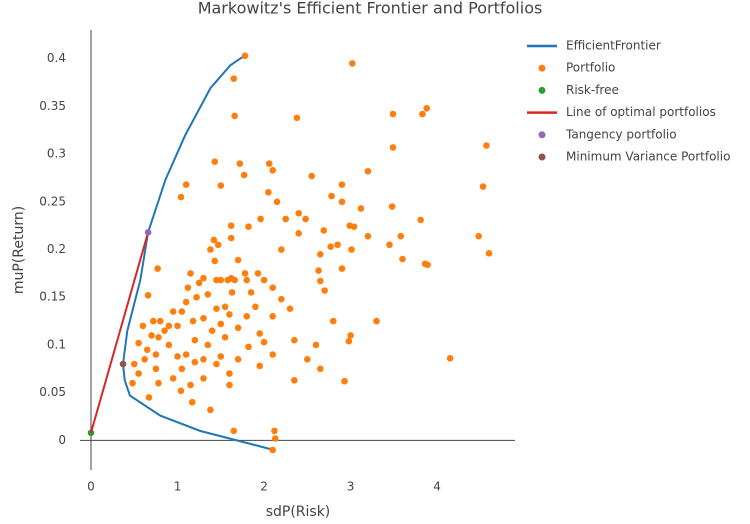  Describe the element at coordinates (120, 333) in the screenshot. I see `series-line` at that location.